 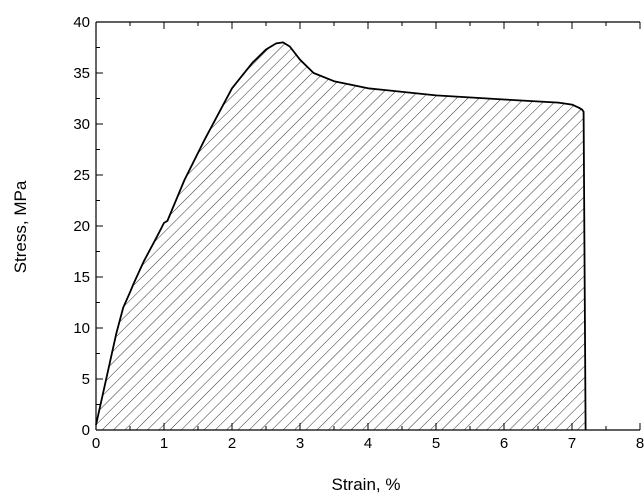 What do you see at coordinates (436, 443) in the screenshot?
I see `x-tick-label: 5` at bounding box center [436, 443].